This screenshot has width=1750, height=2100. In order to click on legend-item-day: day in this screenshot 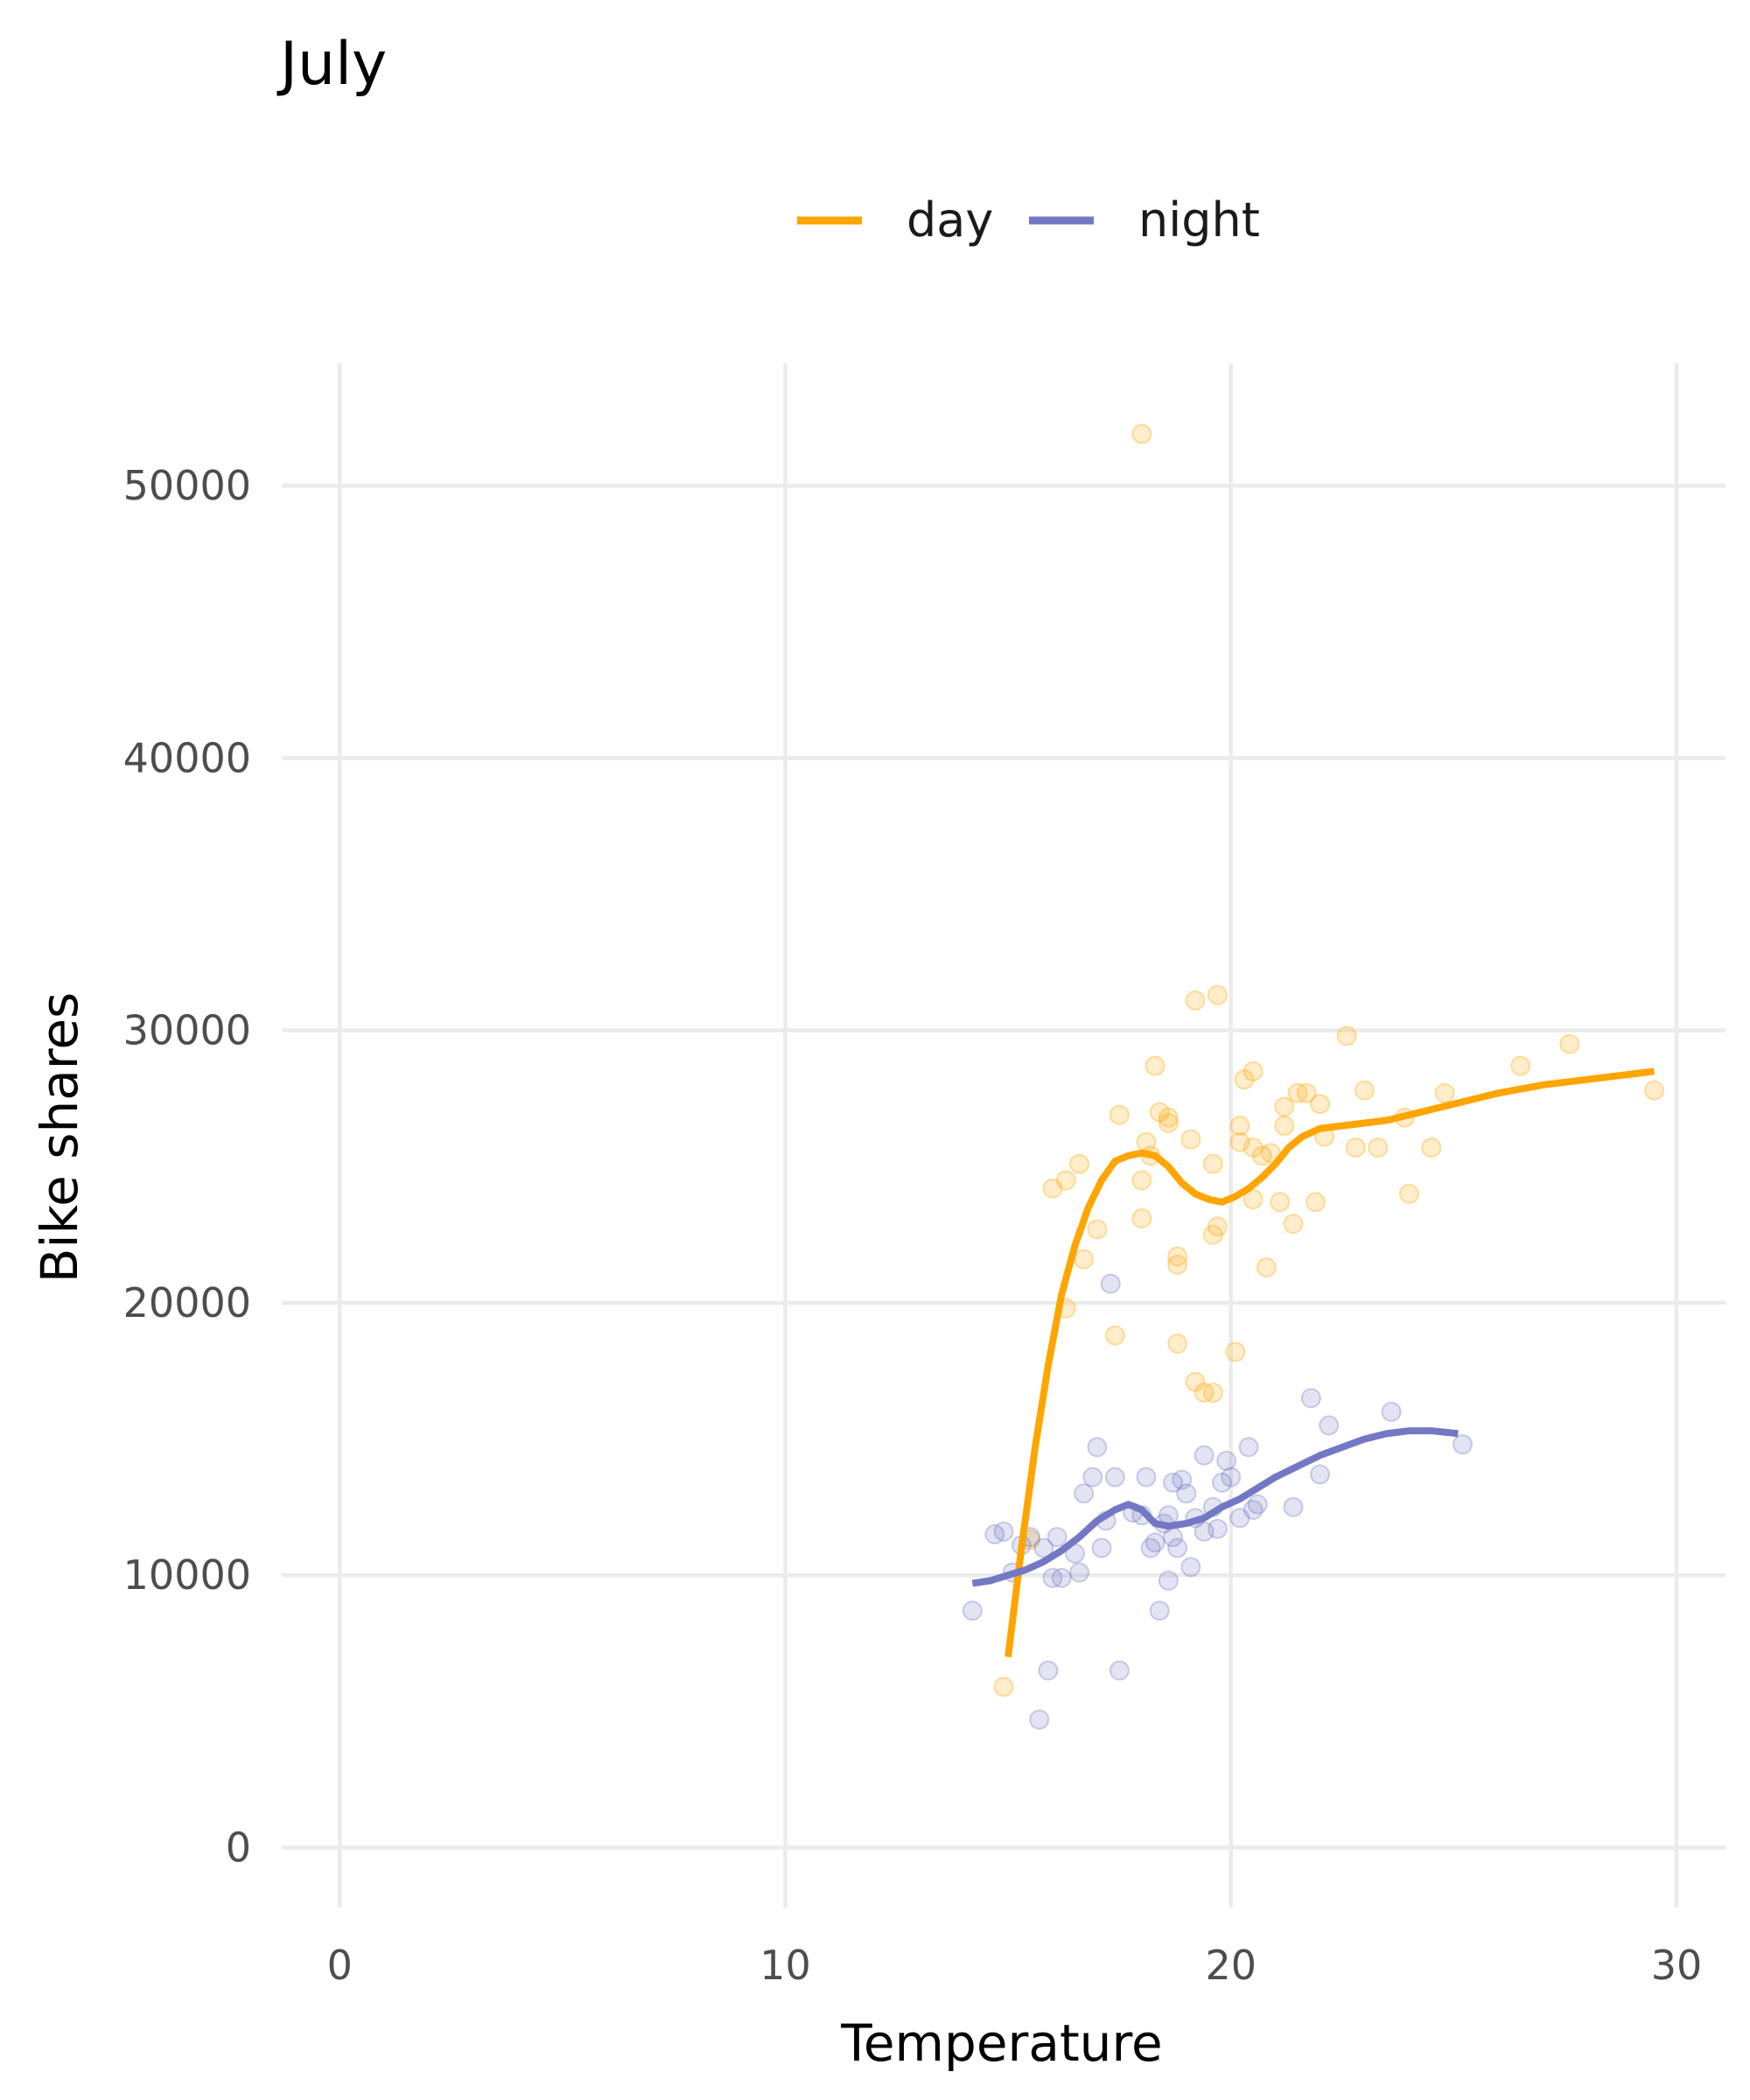, I will do `click(895, 220)`.